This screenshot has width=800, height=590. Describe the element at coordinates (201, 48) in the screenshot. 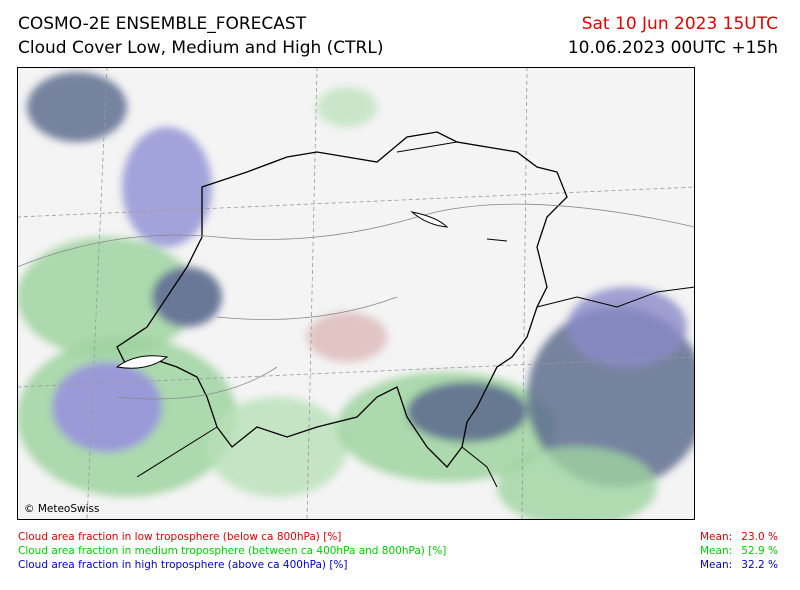

I see `subtitle: Cloud Cover Low, Medium and High (CTRL)` at that location.